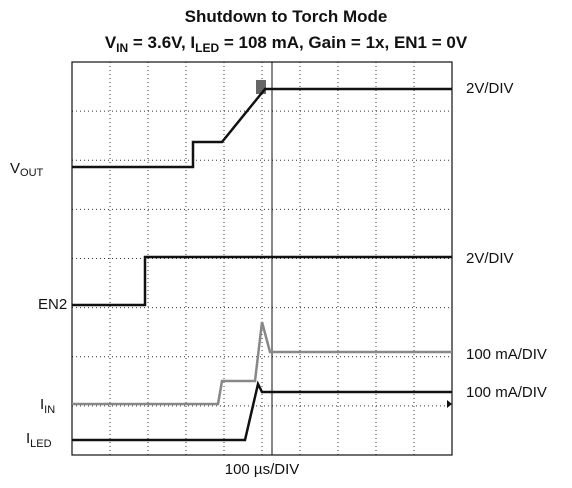  I want to click on channel-label: EN2, so click(52, 304).